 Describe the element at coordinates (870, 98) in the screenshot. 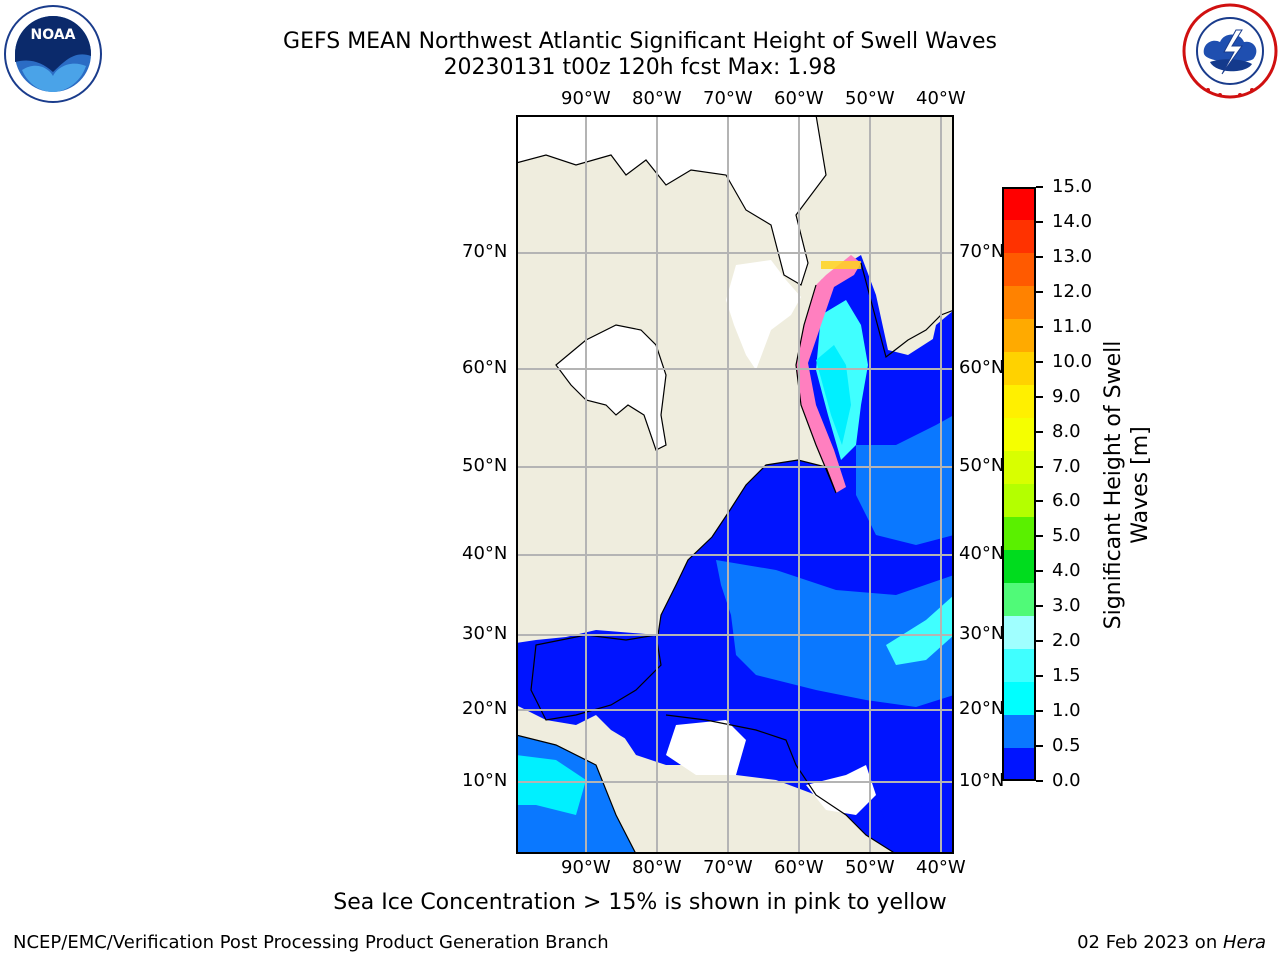

I see `lon-label-top-50w: 50°W` at that location.